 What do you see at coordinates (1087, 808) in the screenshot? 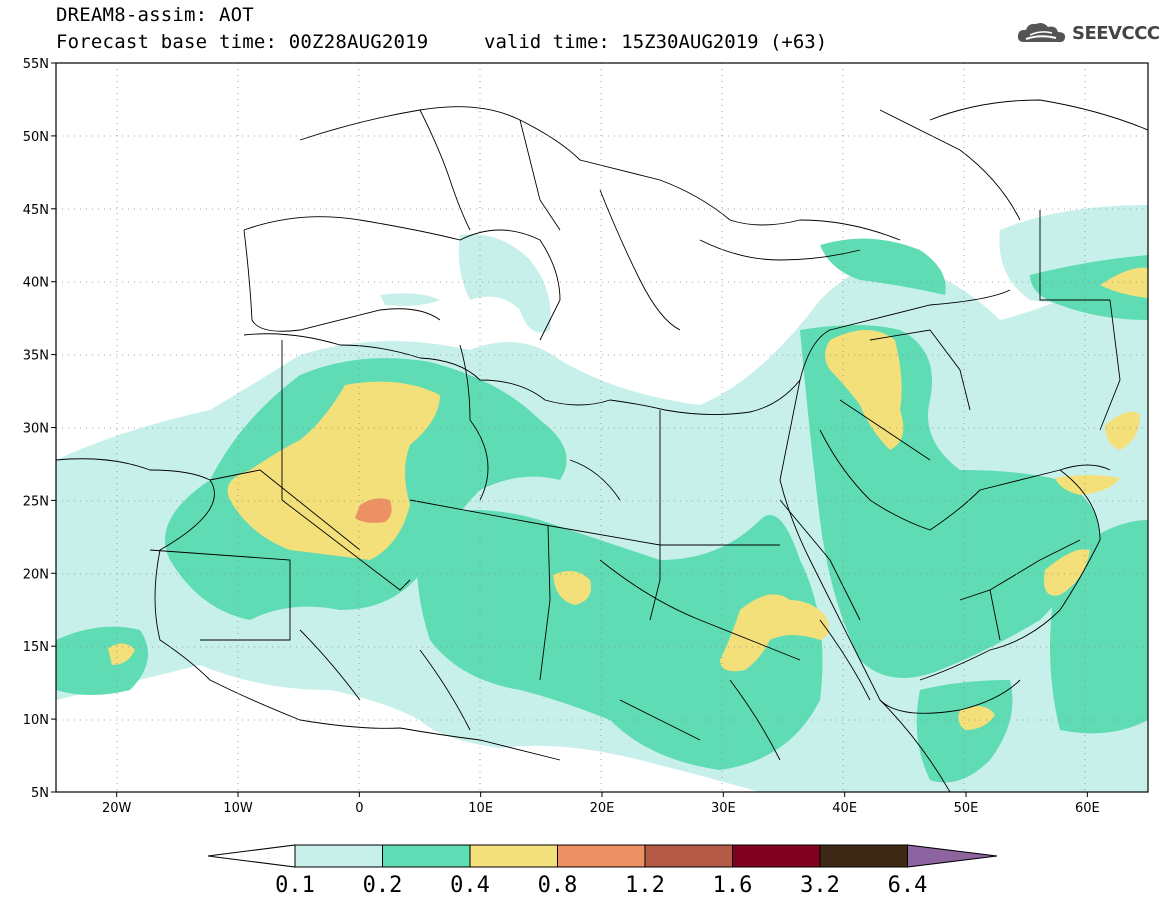
I see `lon-tick-label: 60E` at bounding box center [1087, 808].